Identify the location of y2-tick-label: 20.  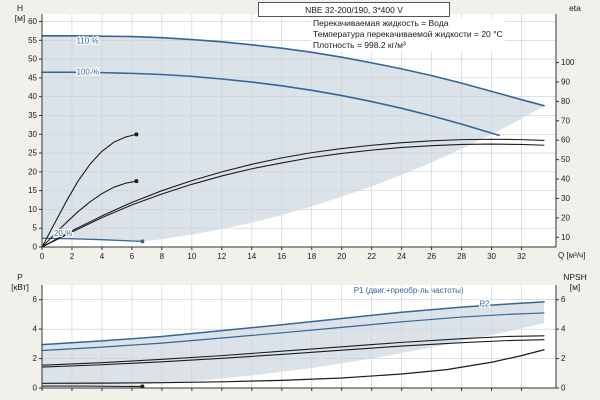
(565, 217).